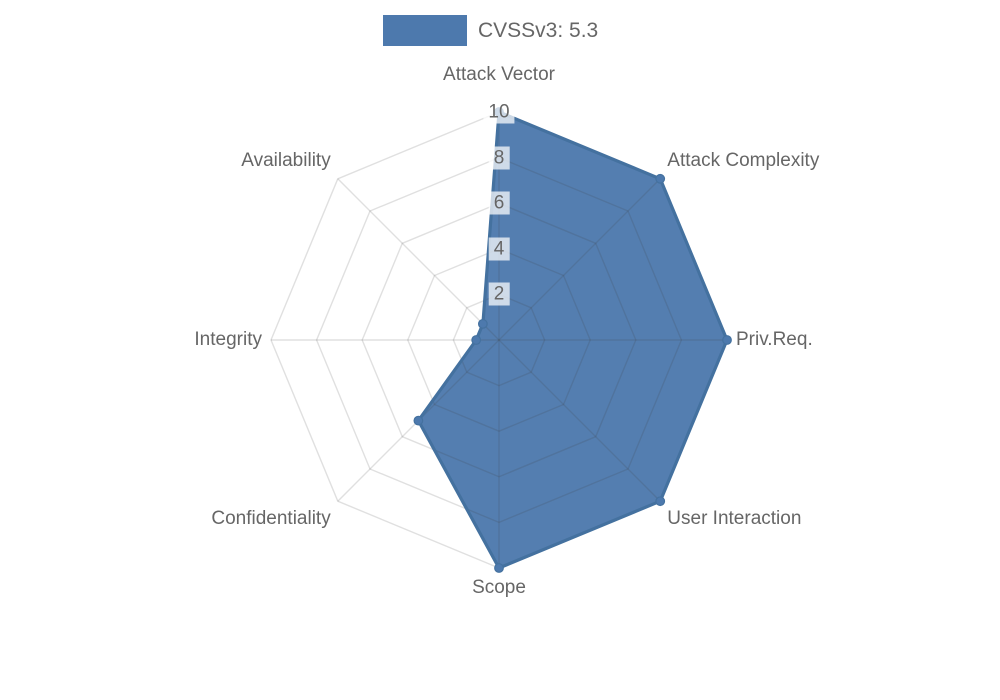  What do you see at coordinates (499, 158) in the screenshot?
I see `radial-tick-8: 8` at bounding box center [499, 158].